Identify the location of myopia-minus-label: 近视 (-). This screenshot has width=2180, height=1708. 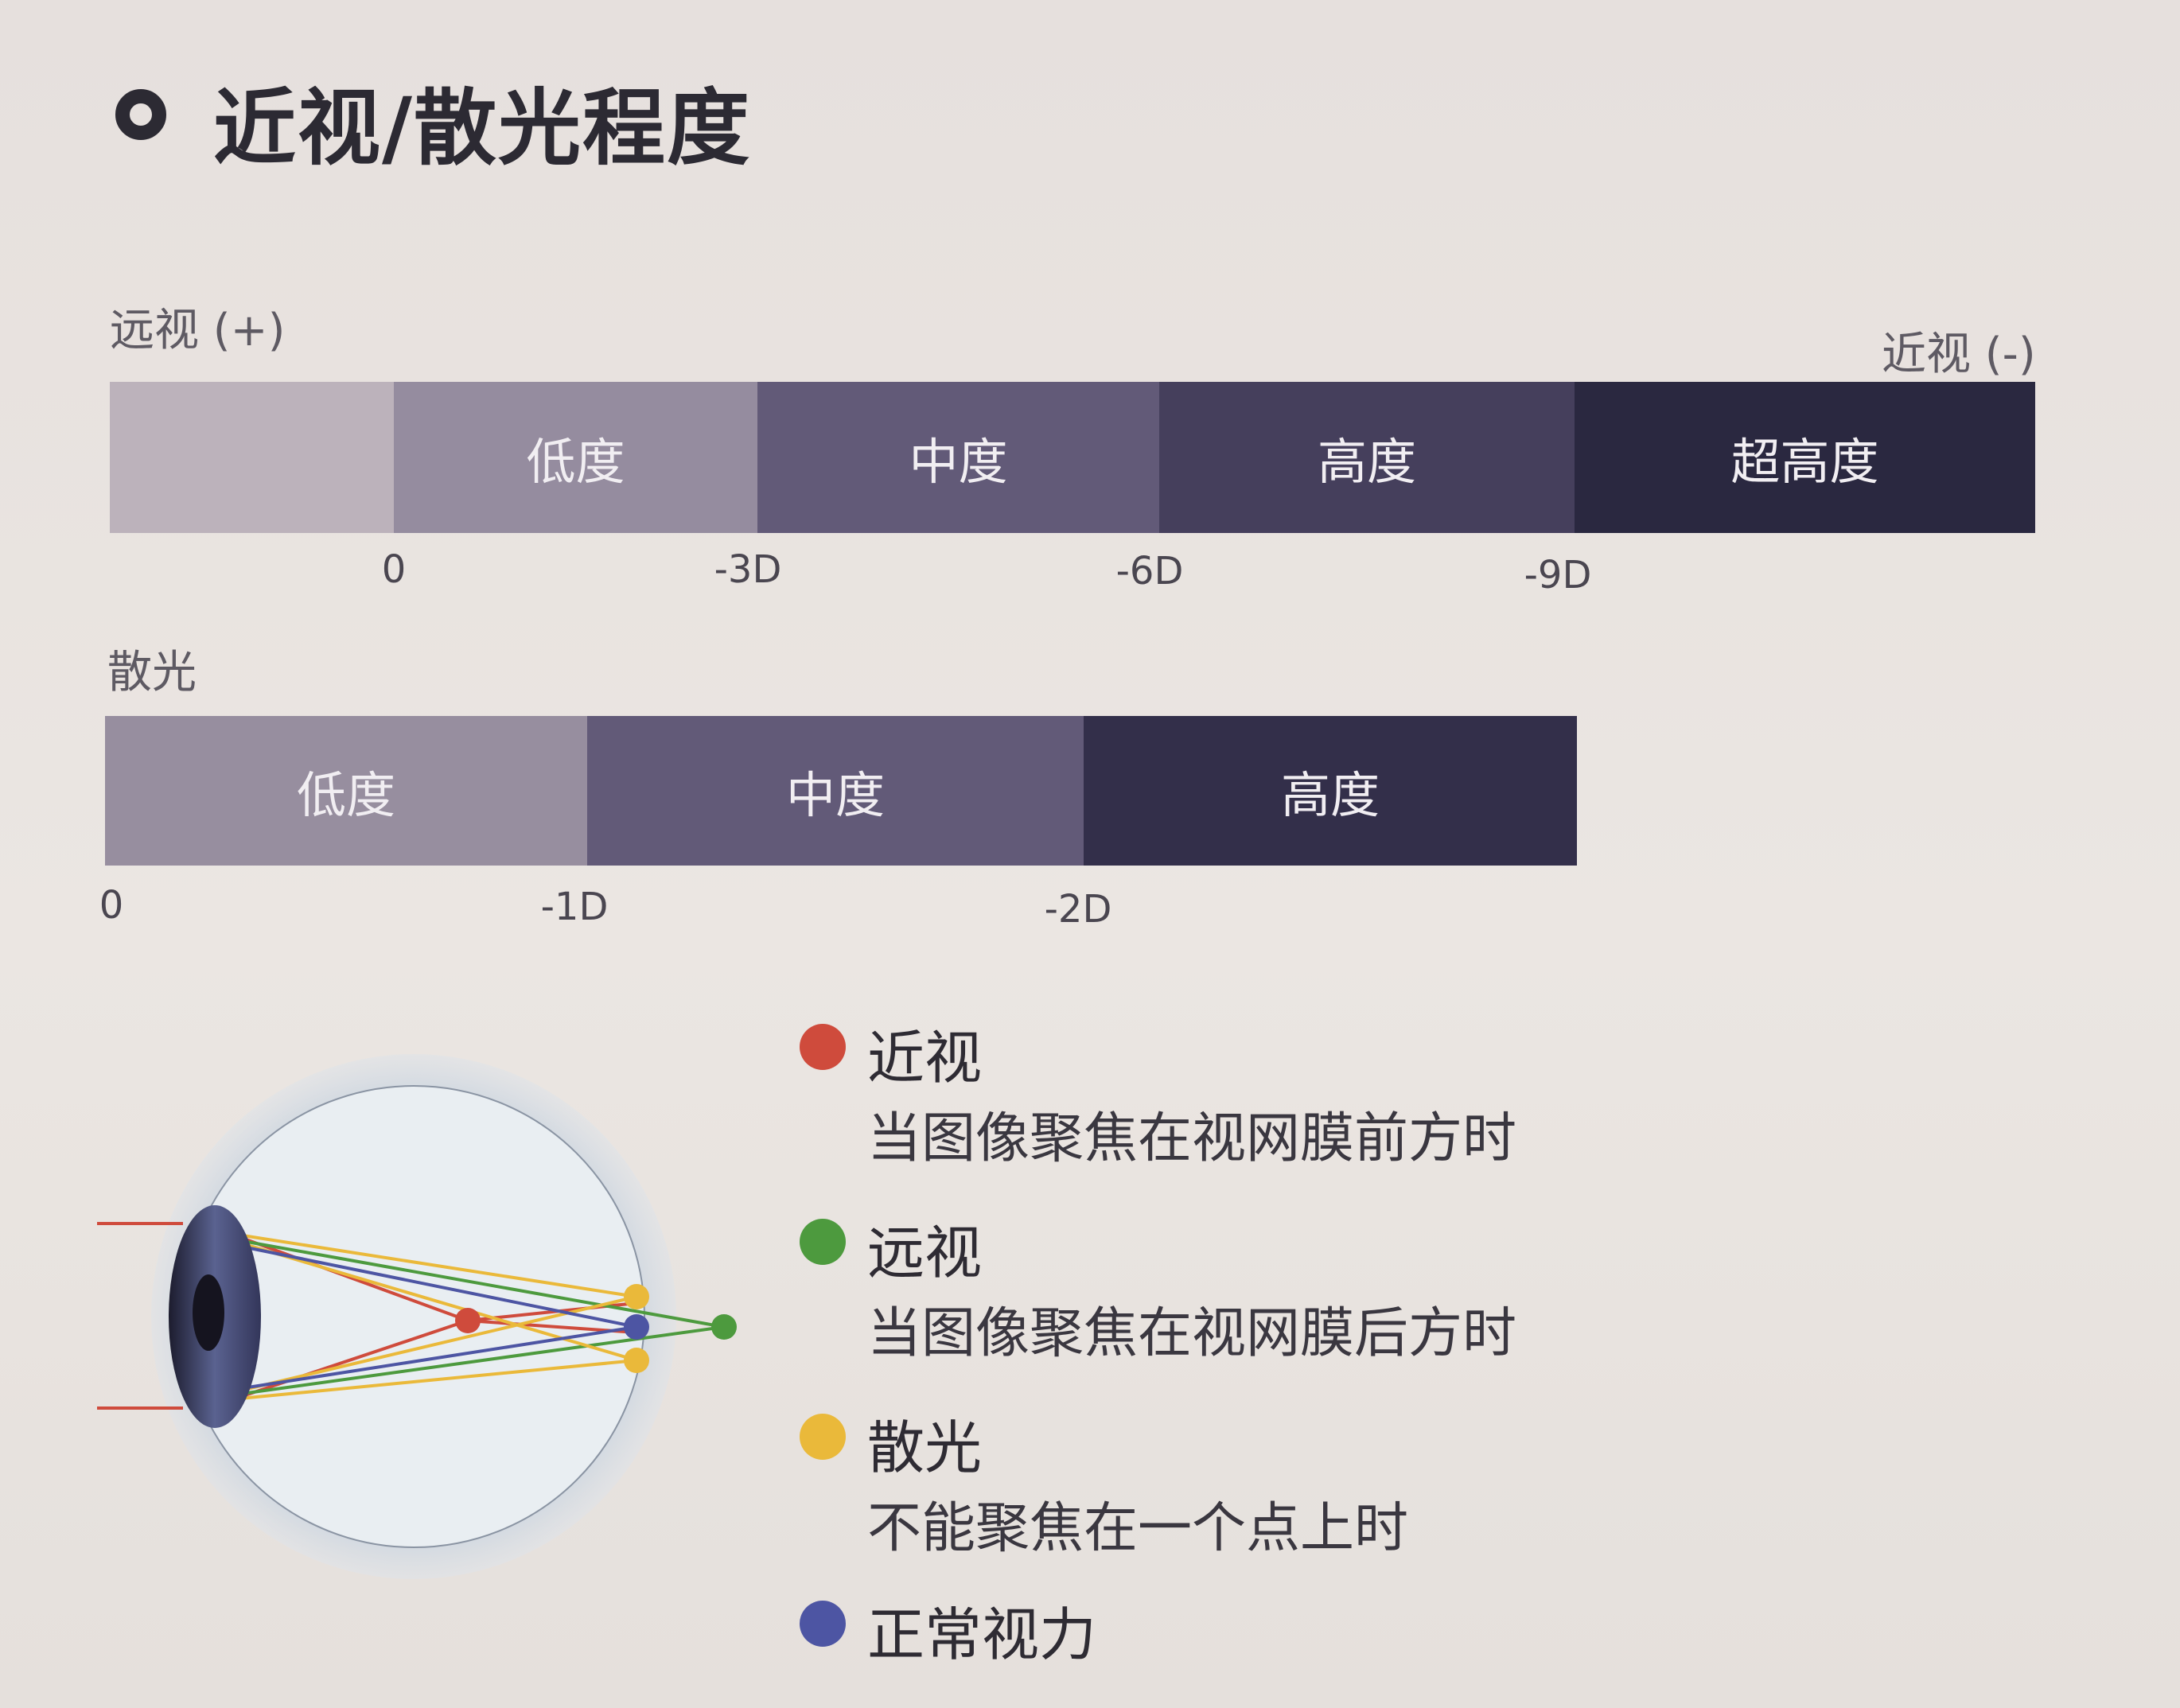
(1959, 354).